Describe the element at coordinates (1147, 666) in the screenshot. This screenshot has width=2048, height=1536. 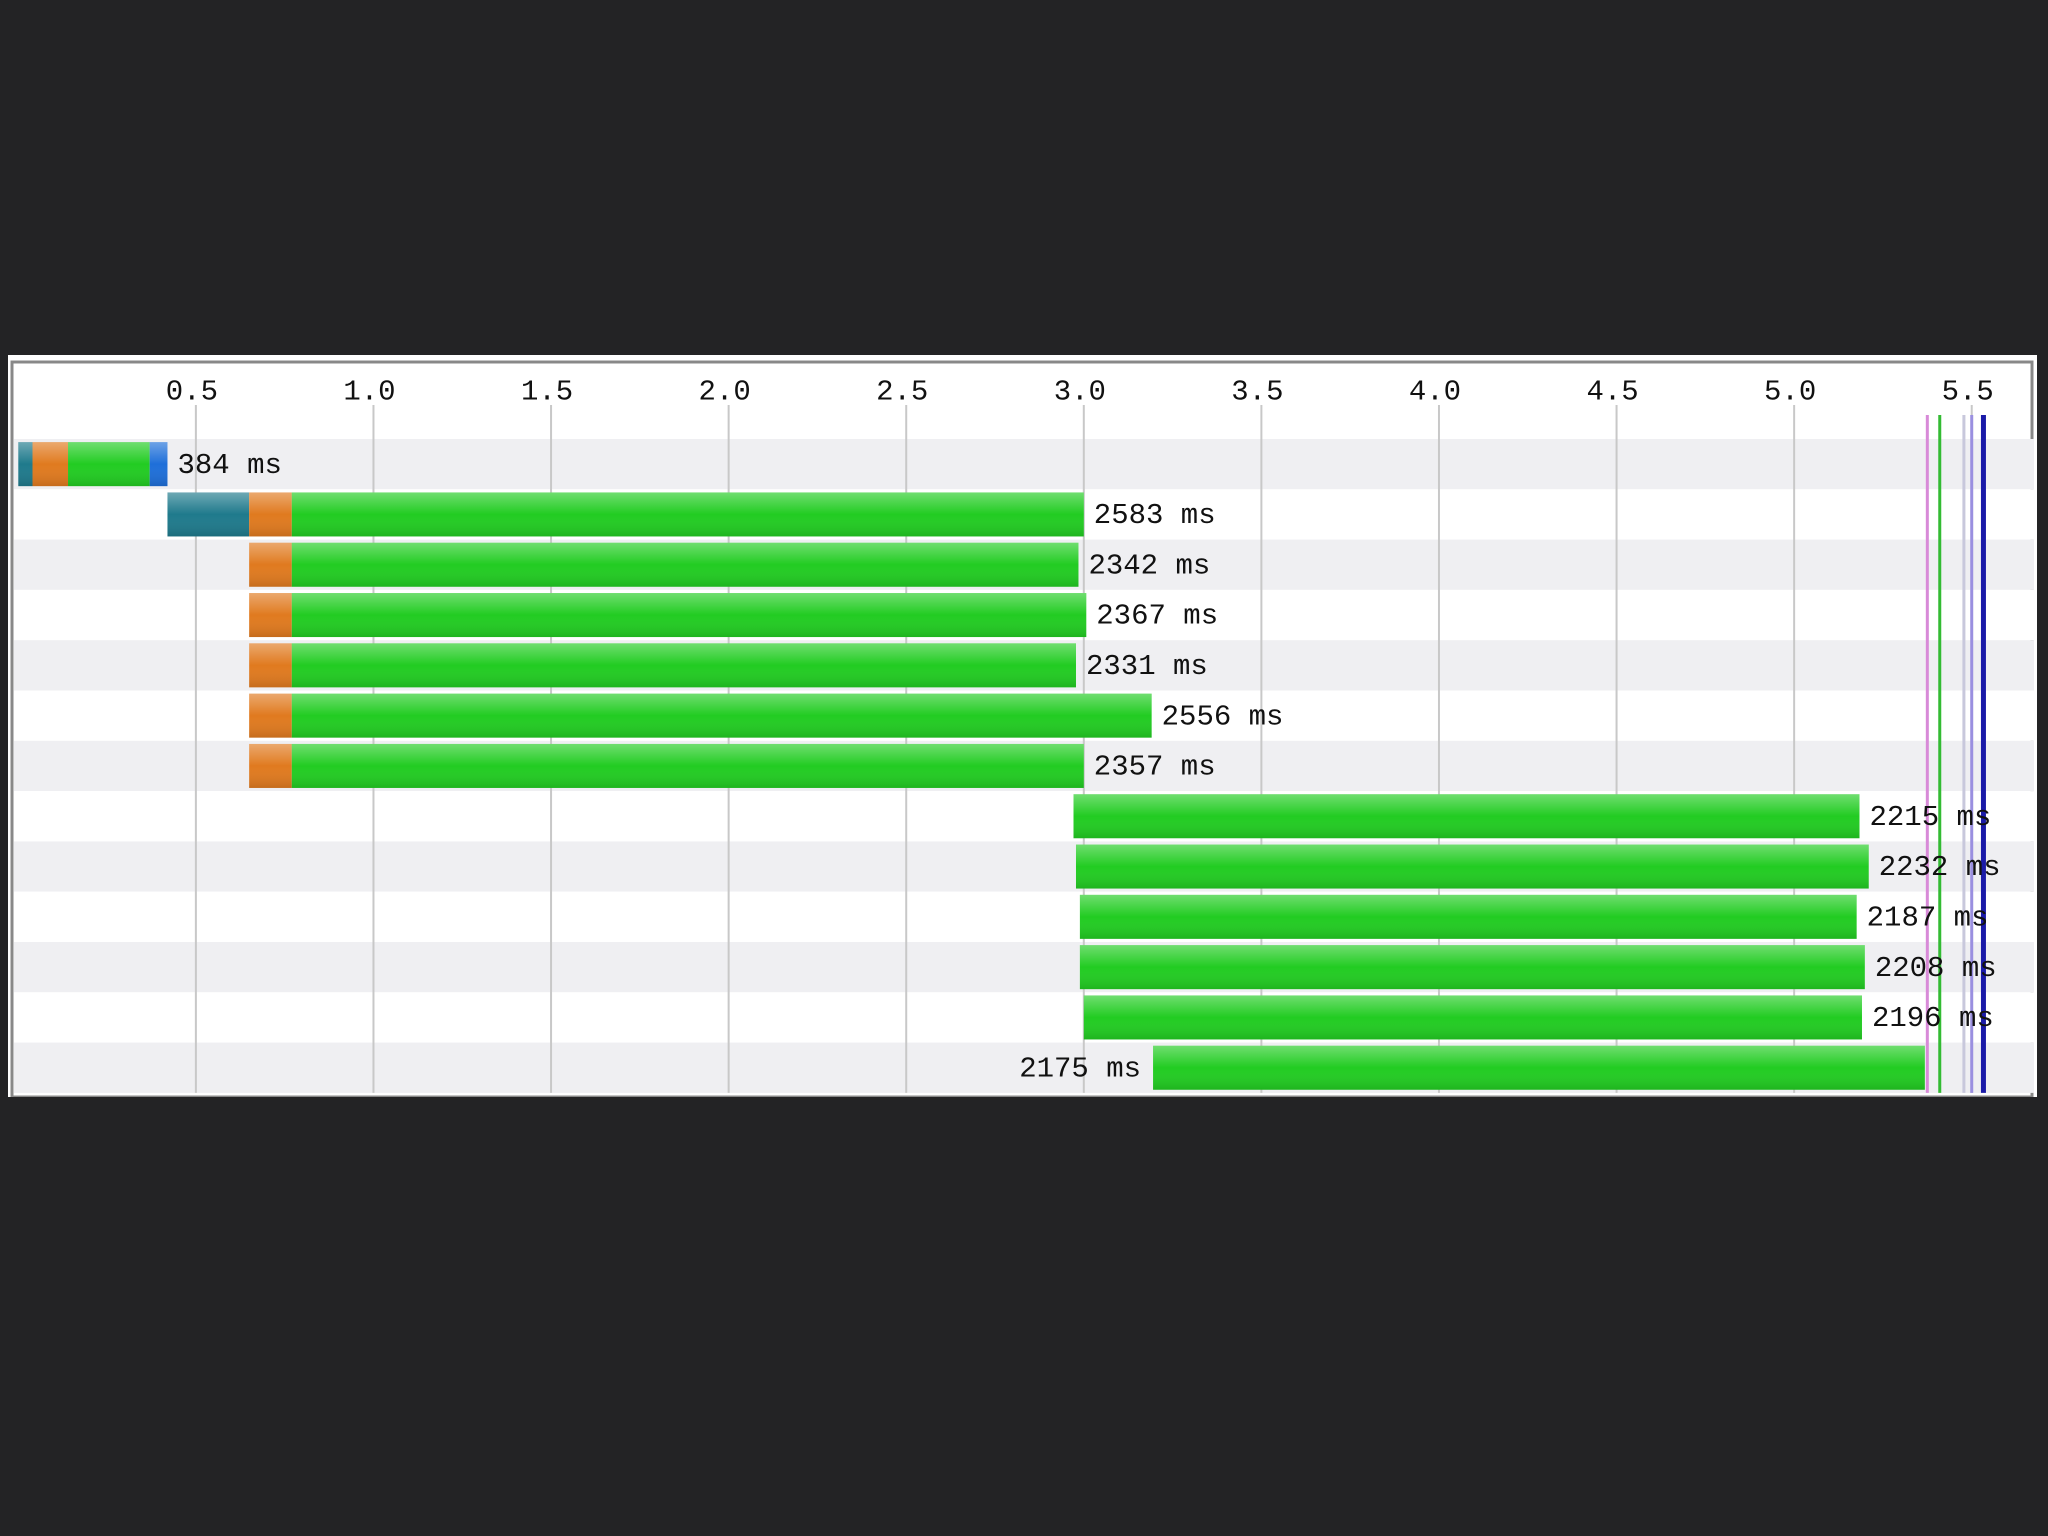
I see `duration-label: 2331 ms` at that location.